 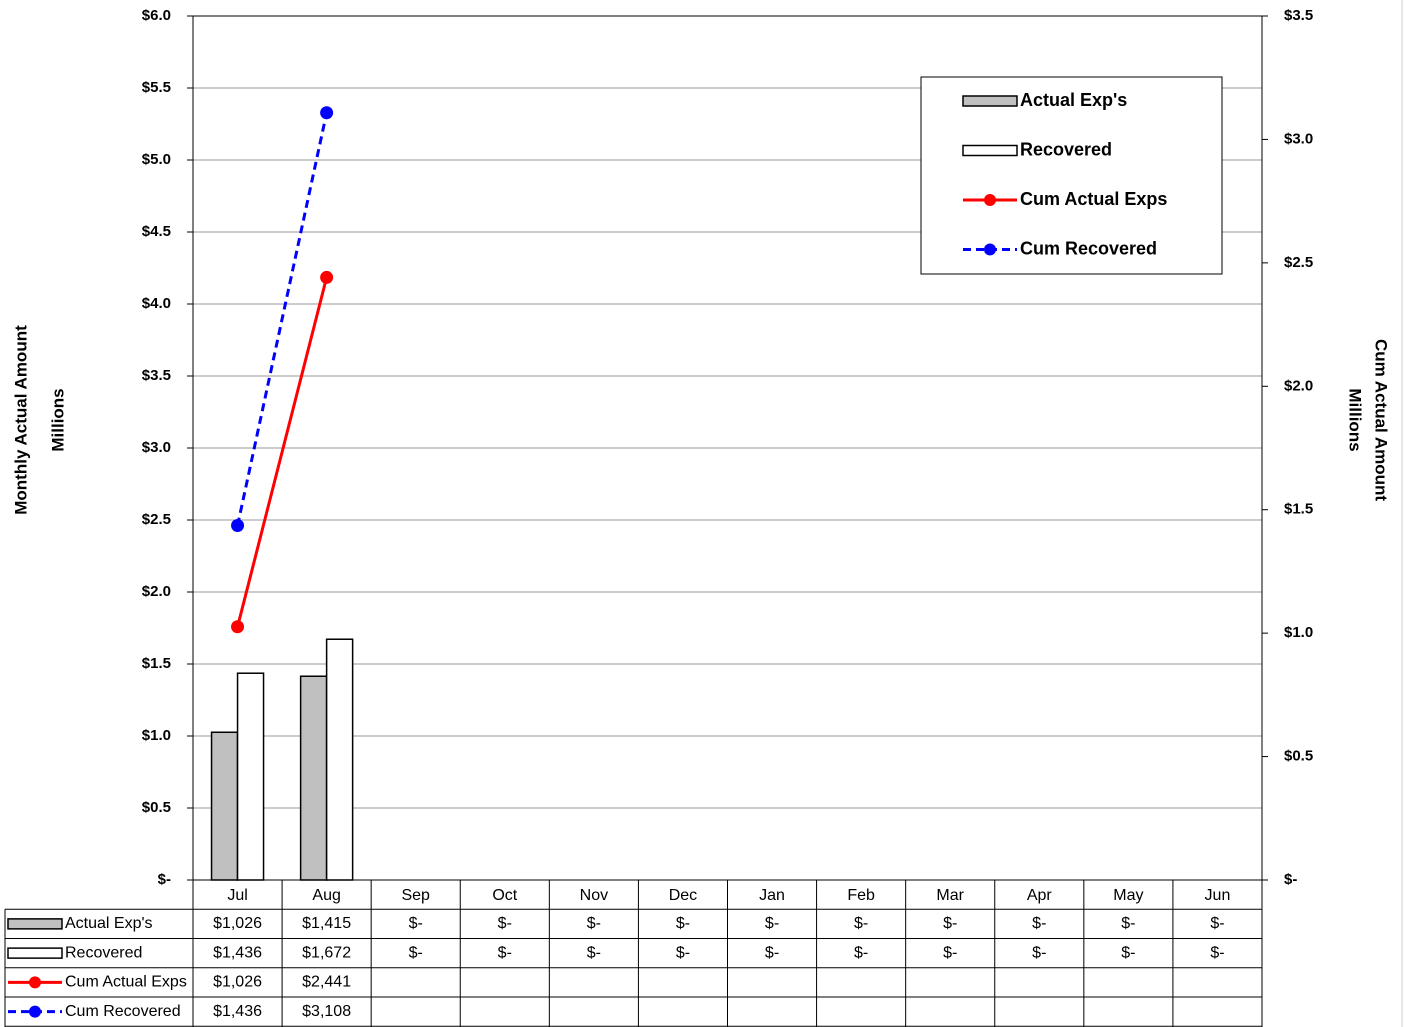 What do you see at coordinates (156, 375) in the screenshot?
I see `y-tick-label: $3.5` at bounding box center [156, 375].